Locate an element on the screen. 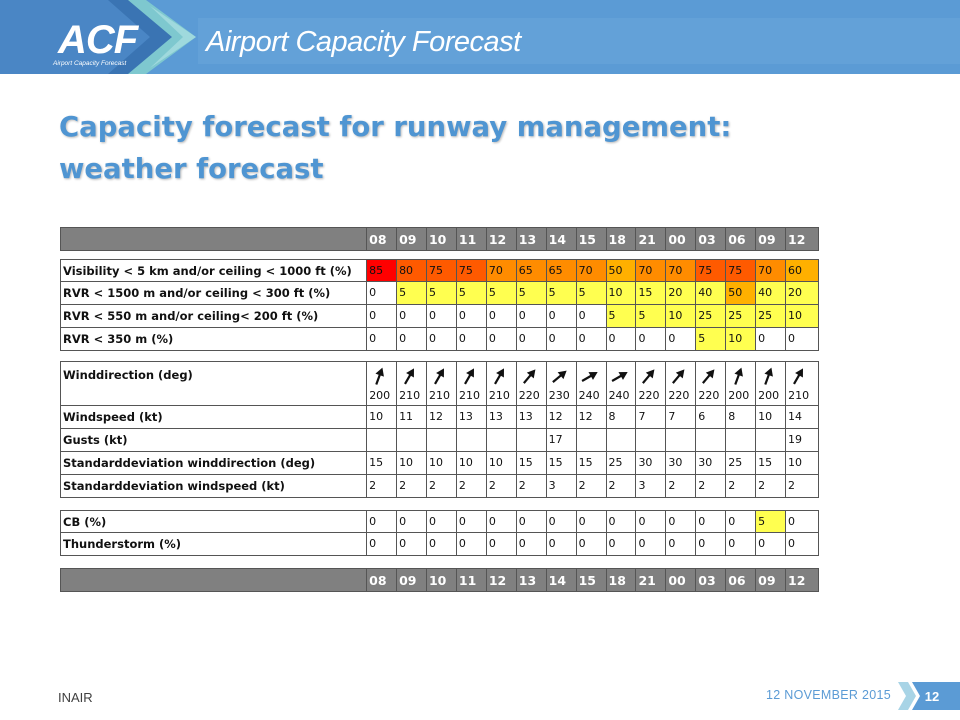  value-cell: 7 is located at coordinates (681, 417).